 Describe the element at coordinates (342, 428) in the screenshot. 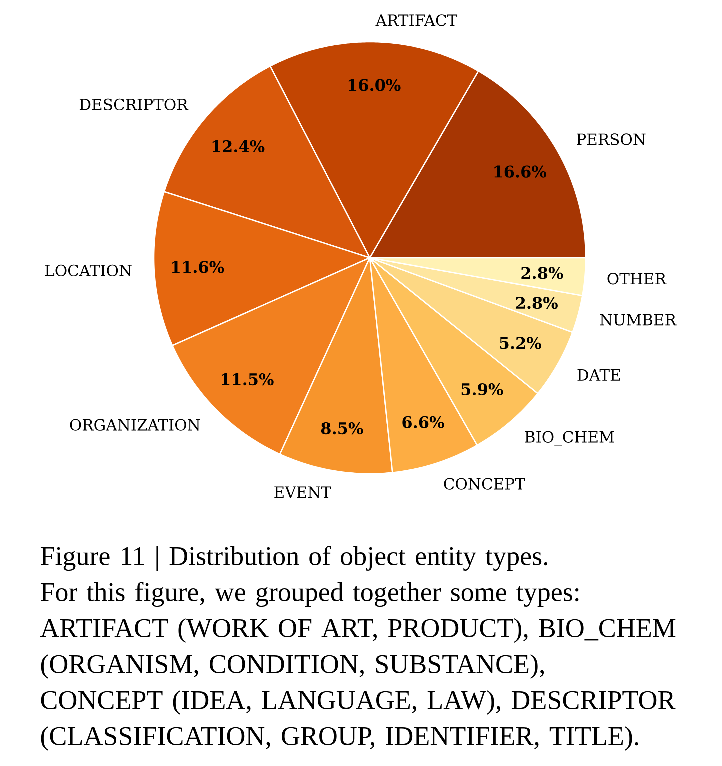

I see `data-label: 8.5%` at that location.